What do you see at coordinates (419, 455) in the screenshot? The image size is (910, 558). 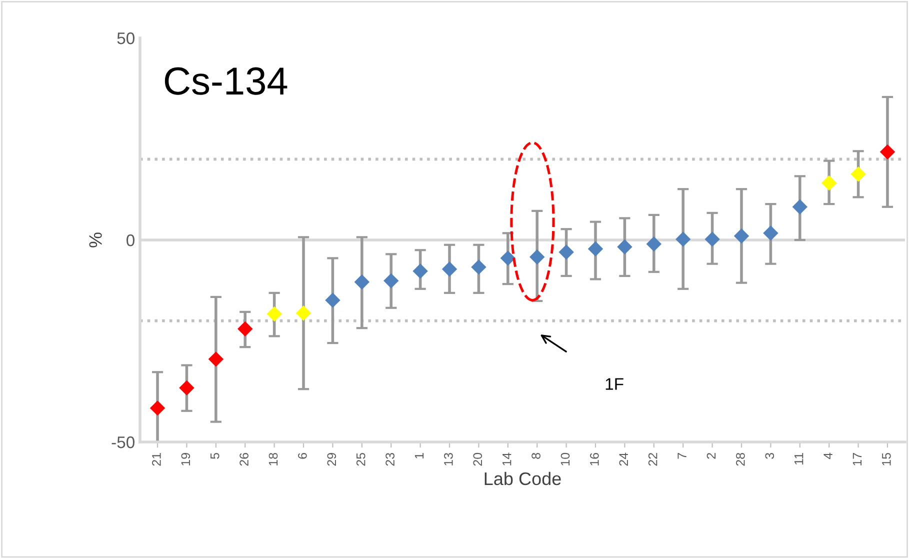 I see `x-tick-label: 1` at bounding box center [419, 455].